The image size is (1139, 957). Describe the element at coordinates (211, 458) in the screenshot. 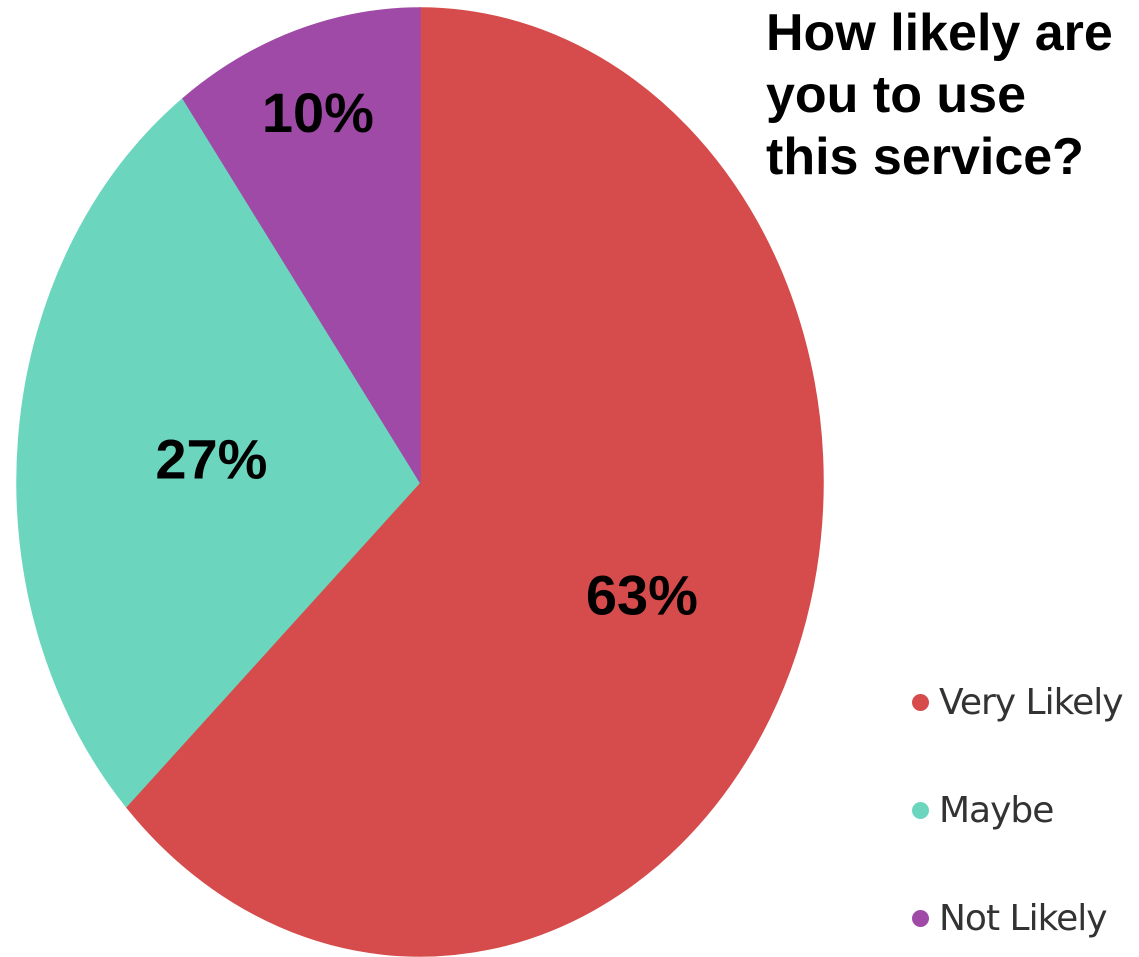

I see `slice-label-maybe: 27%` at that location.